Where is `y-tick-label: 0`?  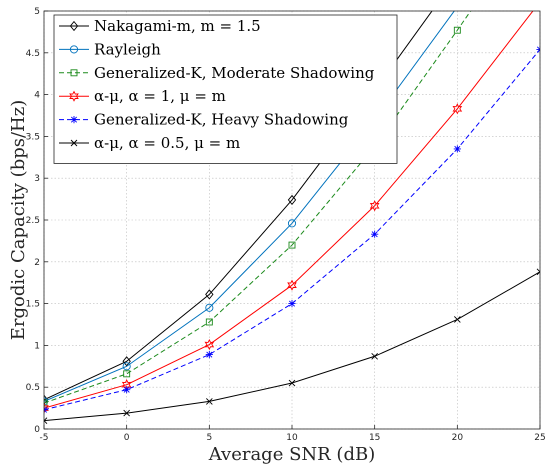
y-tick-label: 0 is located at coordinates (37, 430).